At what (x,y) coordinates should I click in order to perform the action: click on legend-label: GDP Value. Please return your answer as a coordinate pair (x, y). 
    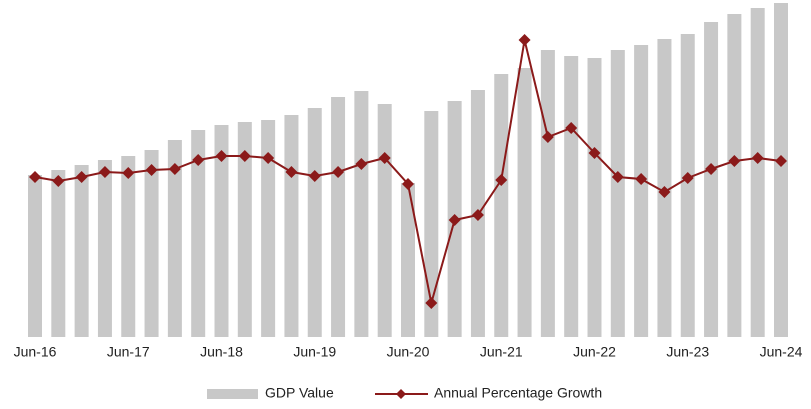
    Looking at the image, I should click on (299, 393).